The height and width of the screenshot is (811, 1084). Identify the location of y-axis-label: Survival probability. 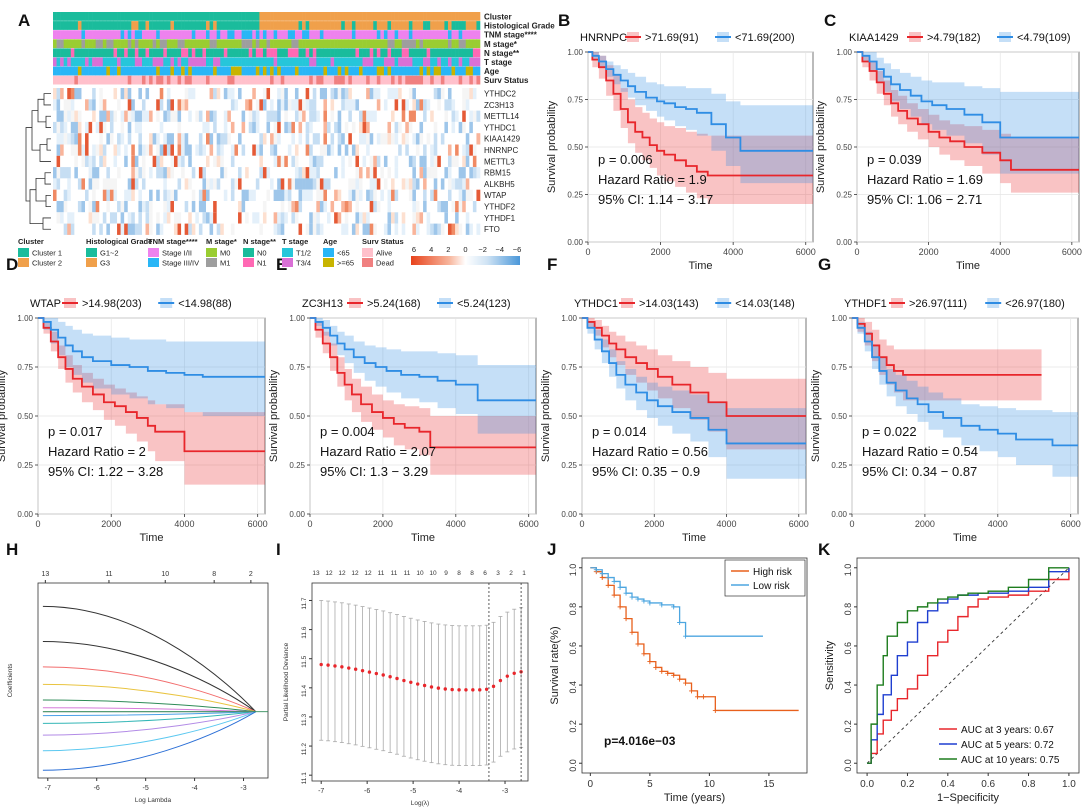
(274, 415).